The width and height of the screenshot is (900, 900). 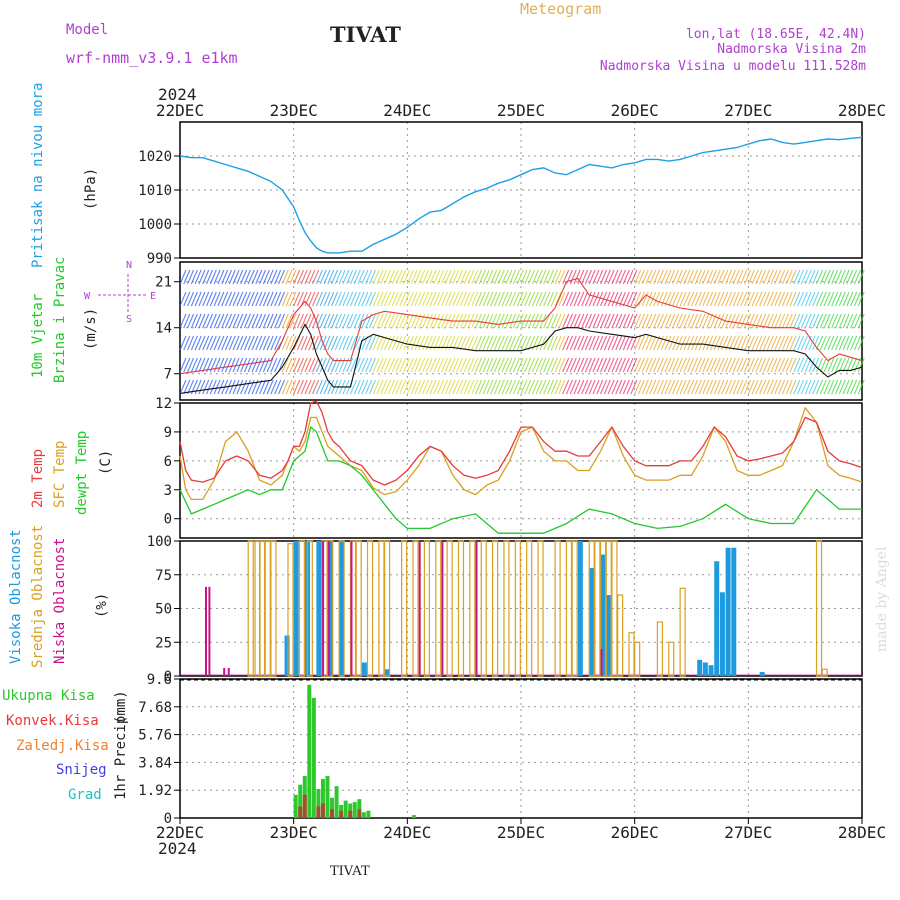 I want to click on bottom-date-label: 22DEC, so click(x=180, y=832).